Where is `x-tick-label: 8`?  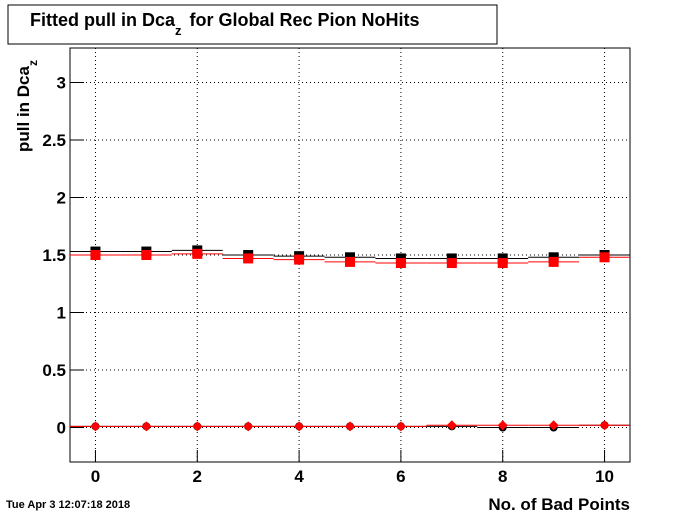 x-tick-label: 8 is located at coordinates (502, 476).